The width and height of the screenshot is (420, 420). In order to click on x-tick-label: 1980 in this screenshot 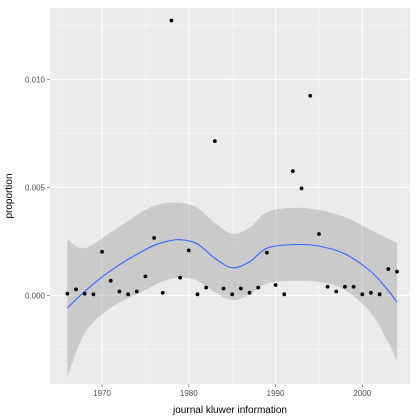, I will do `click(189, 393)`.